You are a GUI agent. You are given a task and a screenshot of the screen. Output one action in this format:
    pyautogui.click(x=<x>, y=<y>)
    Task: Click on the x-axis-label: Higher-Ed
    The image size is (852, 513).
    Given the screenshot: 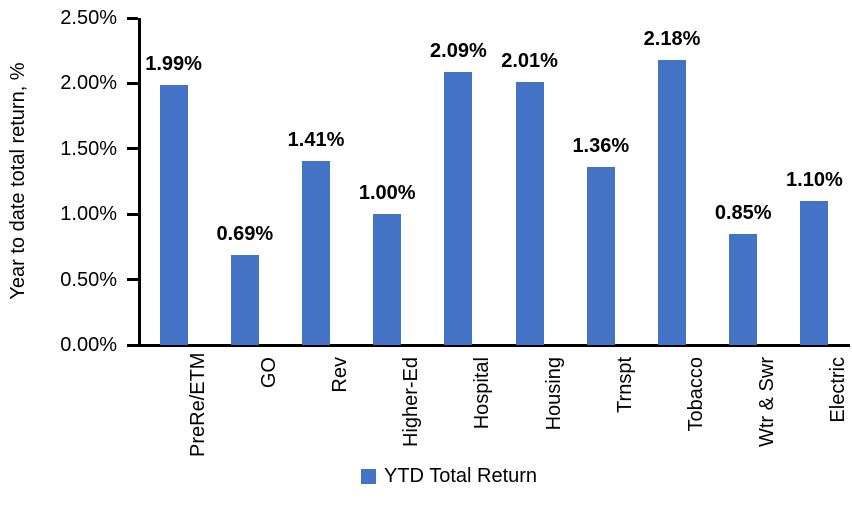 What is the action you would take?
    pyautogui.click(x=411, y=402)
    